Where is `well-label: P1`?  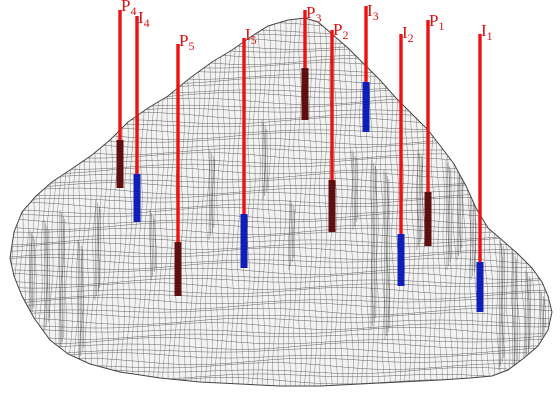
well-label: P1 is located at coordinates (436, 22).